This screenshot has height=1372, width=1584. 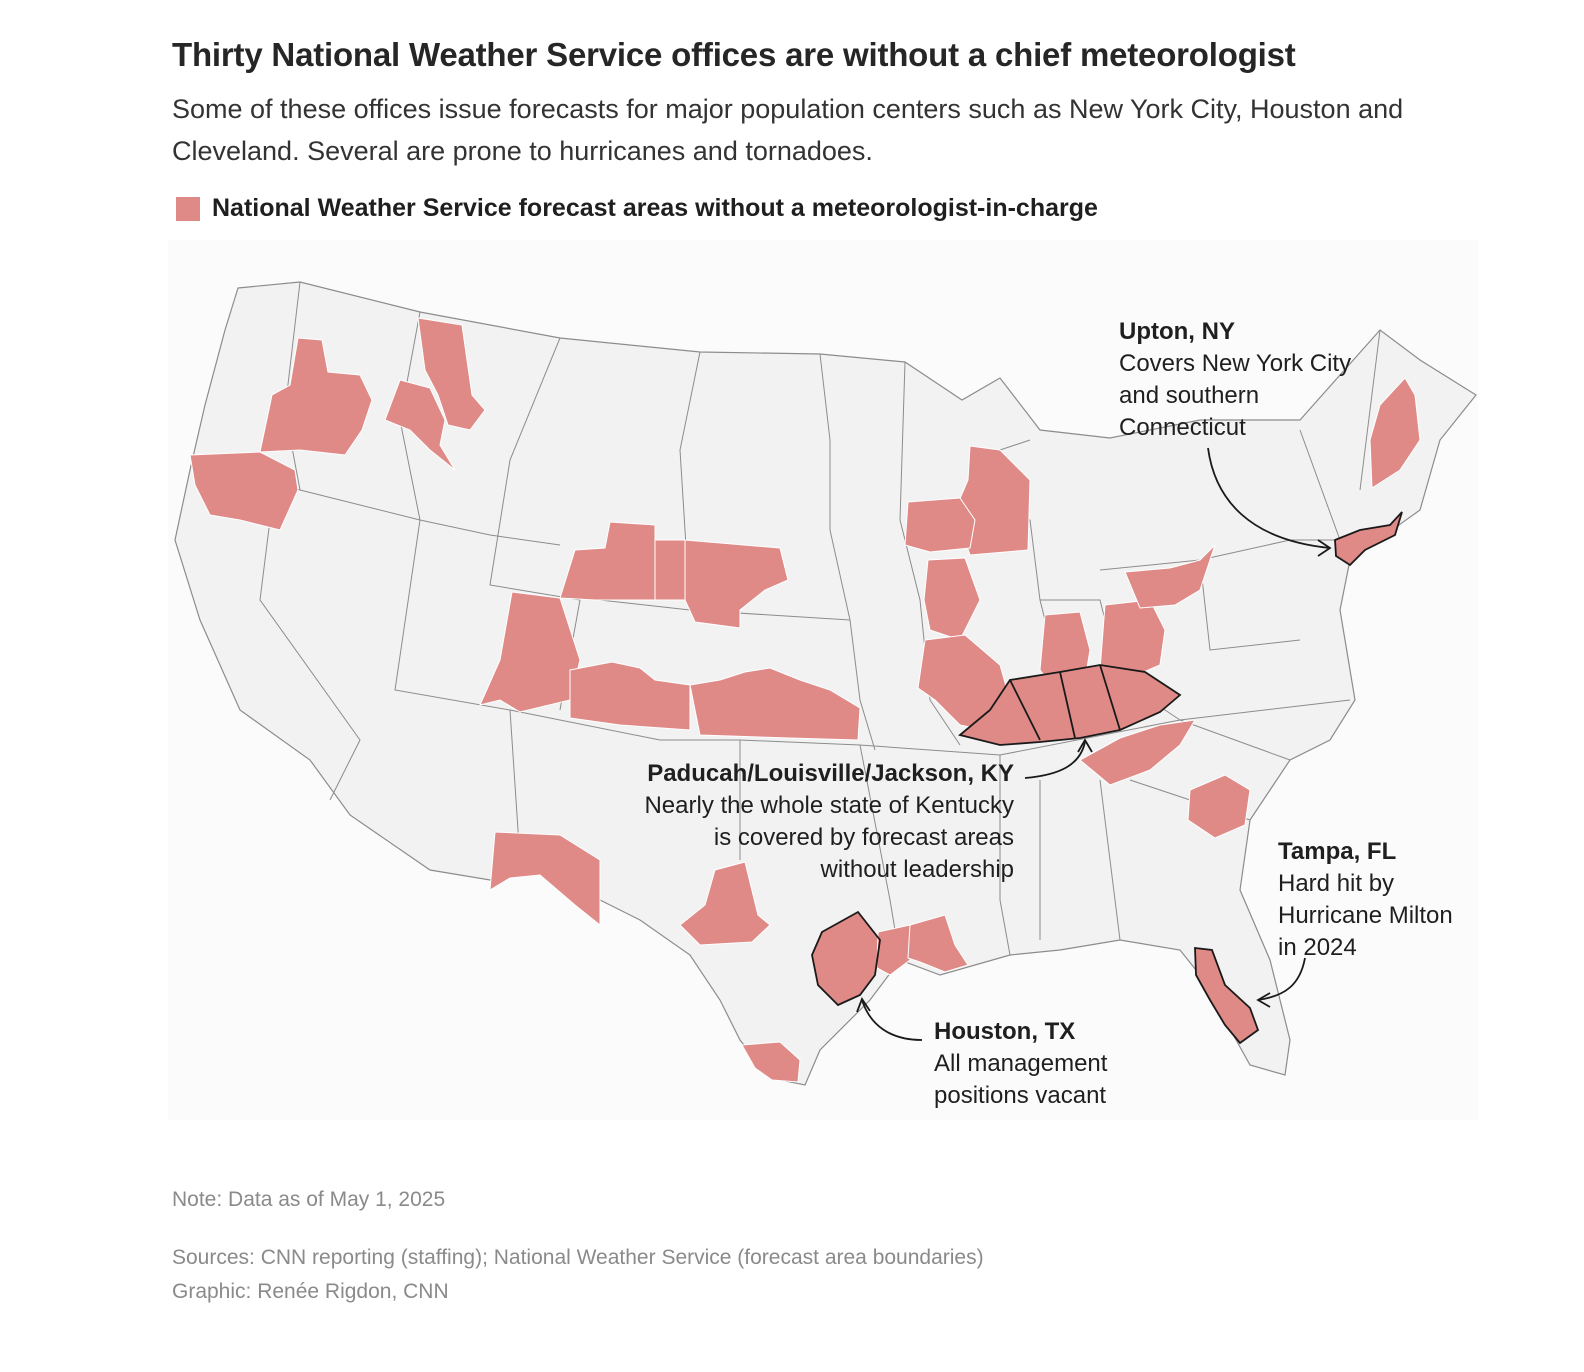 I want to click on annotation-upton-line: Covers New York City, so click(x=1235, y=363).